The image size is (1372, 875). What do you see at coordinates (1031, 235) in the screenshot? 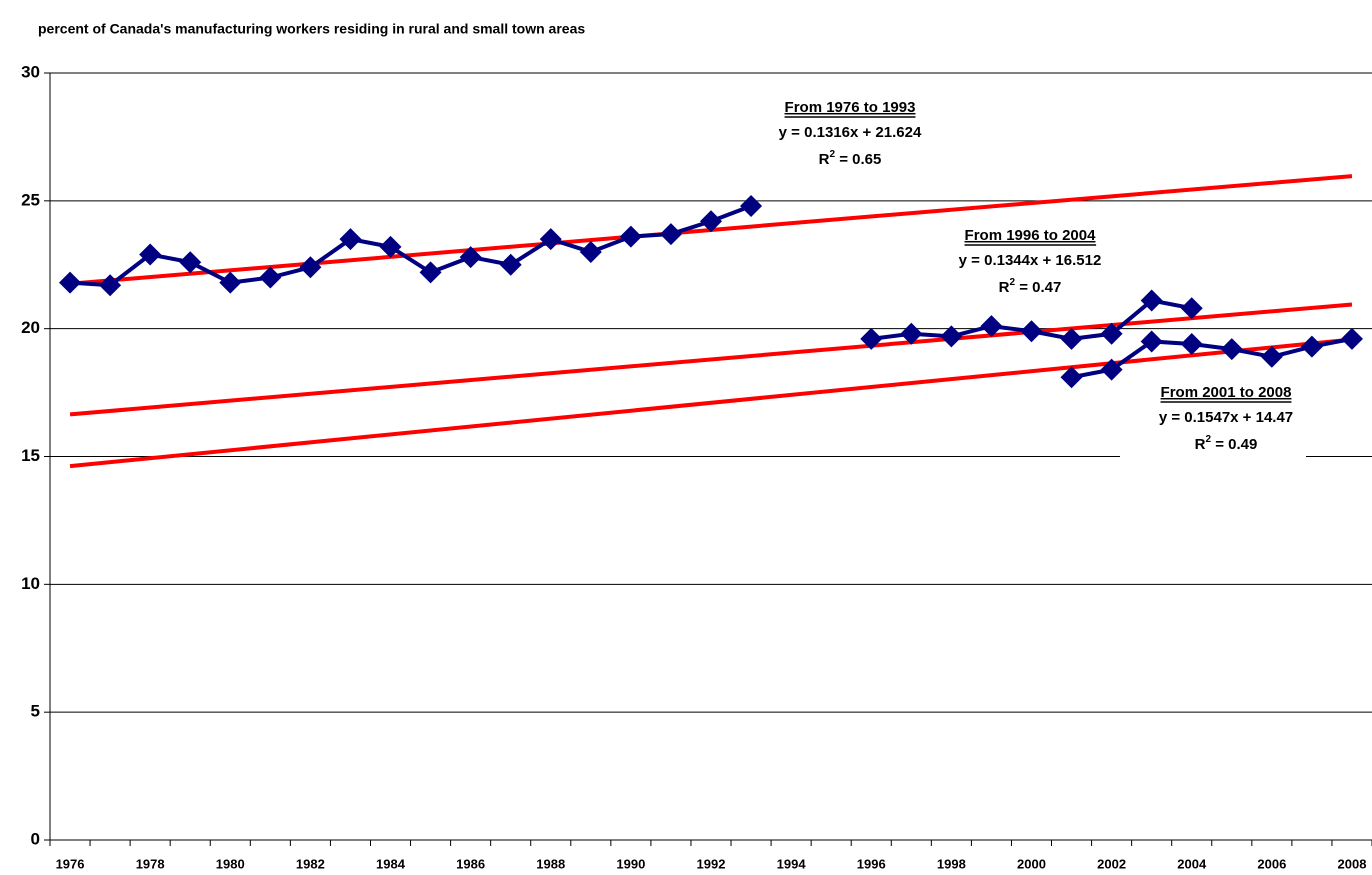
I see `trendline-label: From 1996 to 2004` at bounding box center [1031, 235].